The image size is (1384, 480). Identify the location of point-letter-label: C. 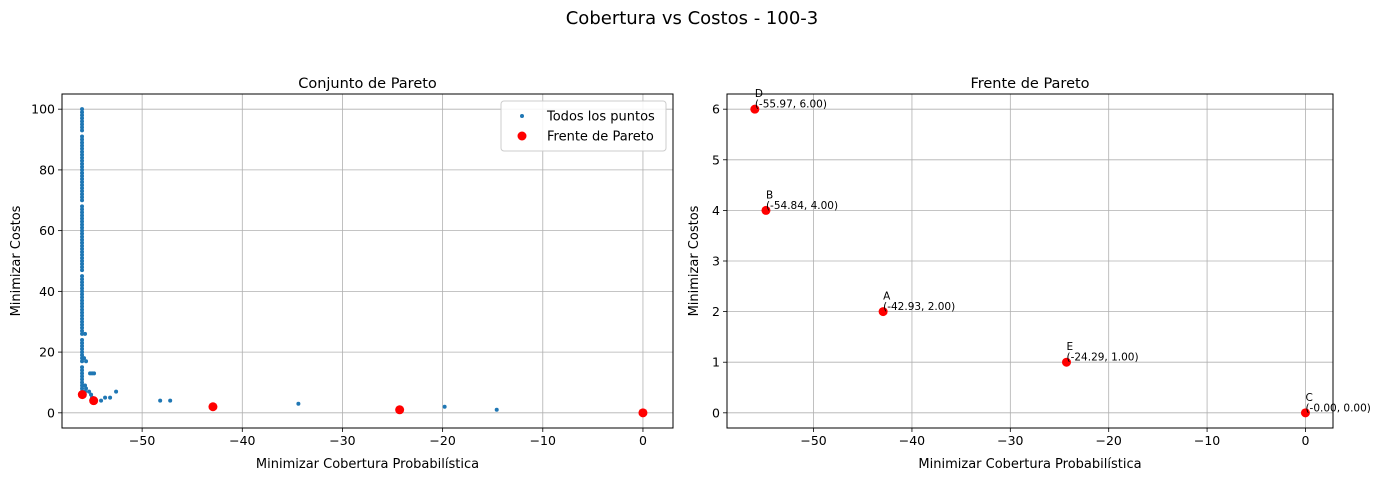
(1308, 398).